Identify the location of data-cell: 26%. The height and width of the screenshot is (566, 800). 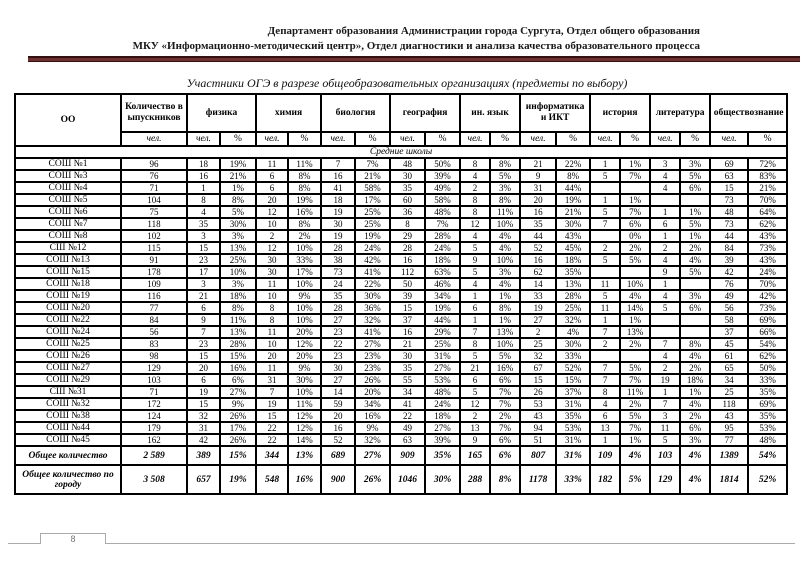
(238, 416).